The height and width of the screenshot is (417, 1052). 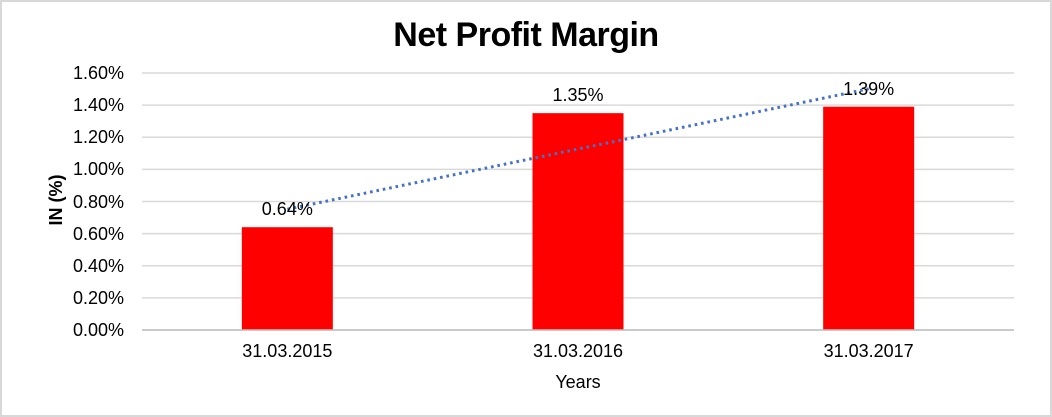 I want to click on y-tick-label: 0.40%, so click(x=98, y=265).